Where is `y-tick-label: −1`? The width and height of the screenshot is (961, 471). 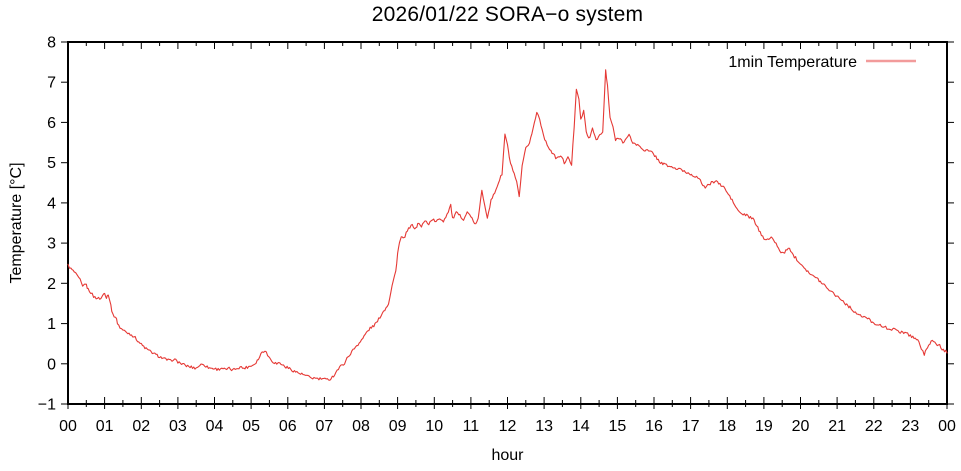
y-tick-label: −1 is located at coordinates (47, 405).